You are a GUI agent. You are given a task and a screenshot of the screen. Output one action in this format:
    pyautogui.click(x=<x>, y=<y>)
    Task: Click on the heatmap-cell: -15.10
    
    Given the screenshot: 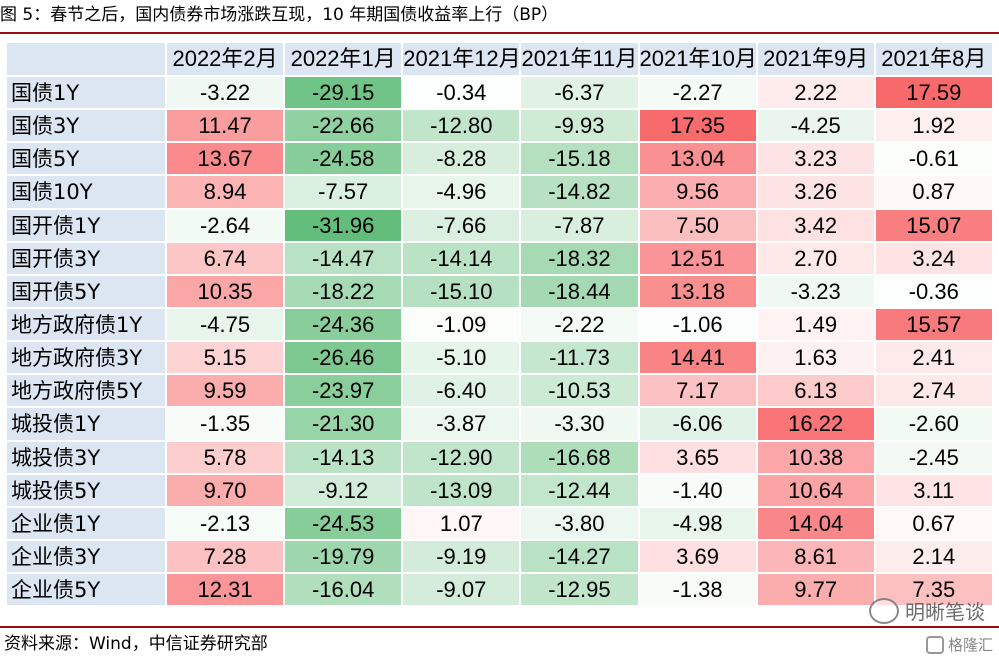 What is the action you would take?
    pyautogui.click(x=460, y=290)
    